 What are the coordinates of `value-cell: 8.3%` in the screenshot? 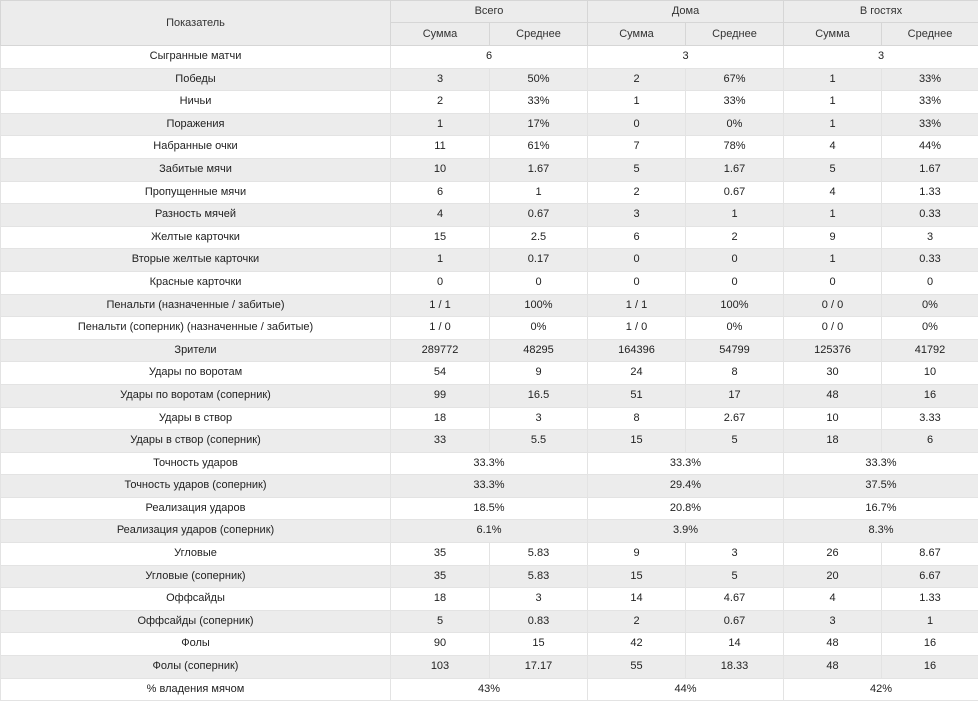 It's located at (880, 531).